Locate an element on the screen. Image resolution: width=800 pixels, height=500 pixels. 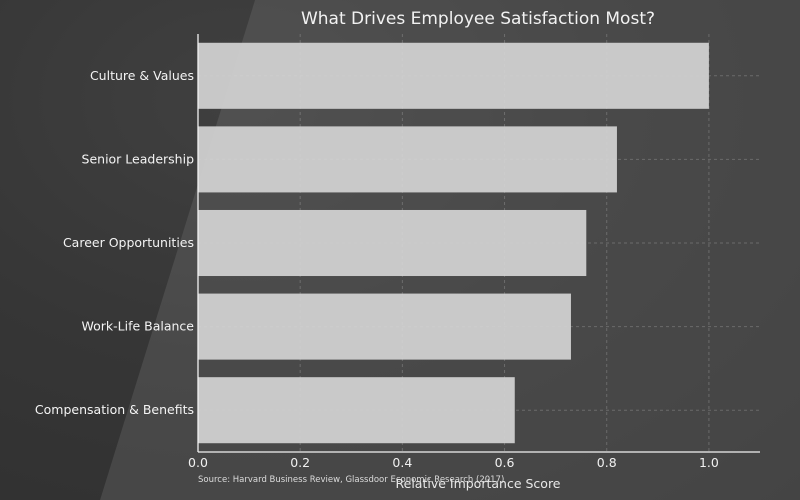
x-tick-label: 1.0 is located at coordinates (709, 462).